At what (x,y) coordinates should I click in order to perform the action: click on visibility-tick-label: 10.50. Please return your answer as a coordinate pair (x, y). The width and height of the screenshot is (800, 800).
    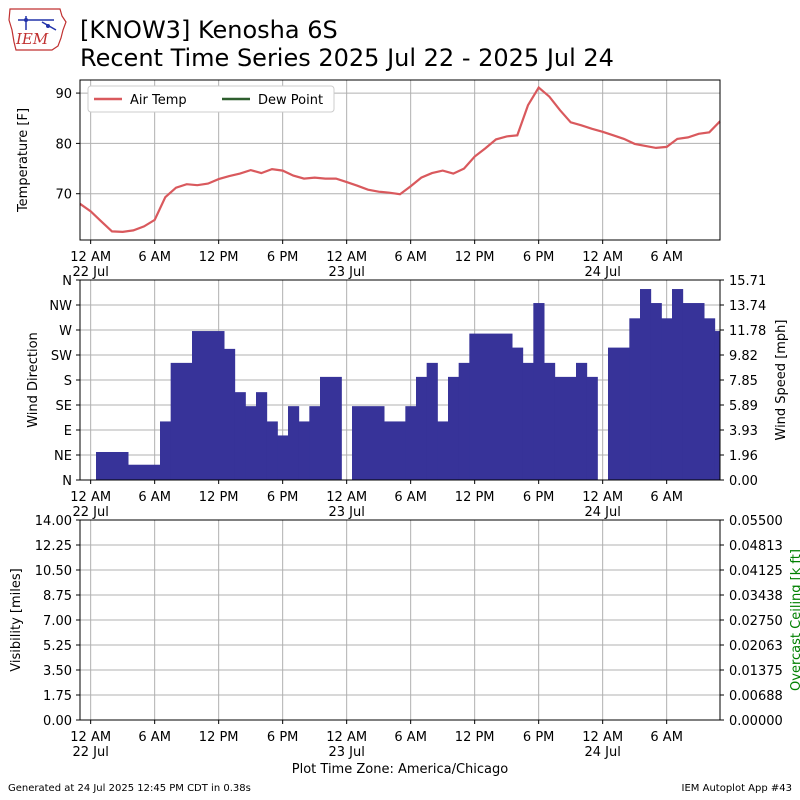
    Looking at the image, I should click on (53, 571).